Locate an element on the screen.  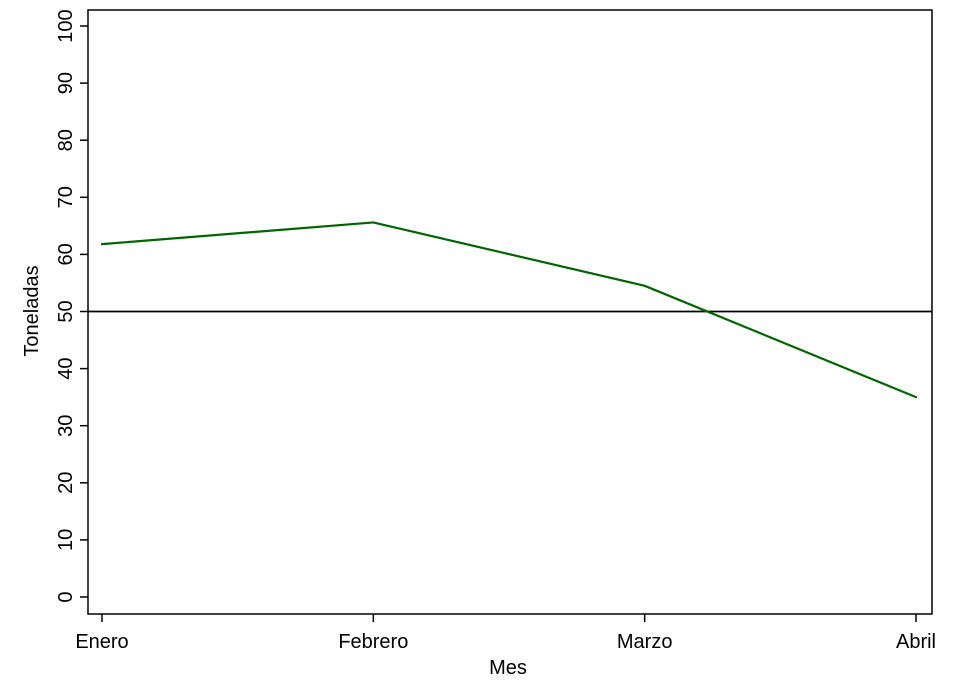
y-tick-label: 40 is located at coordinates (66, 368).